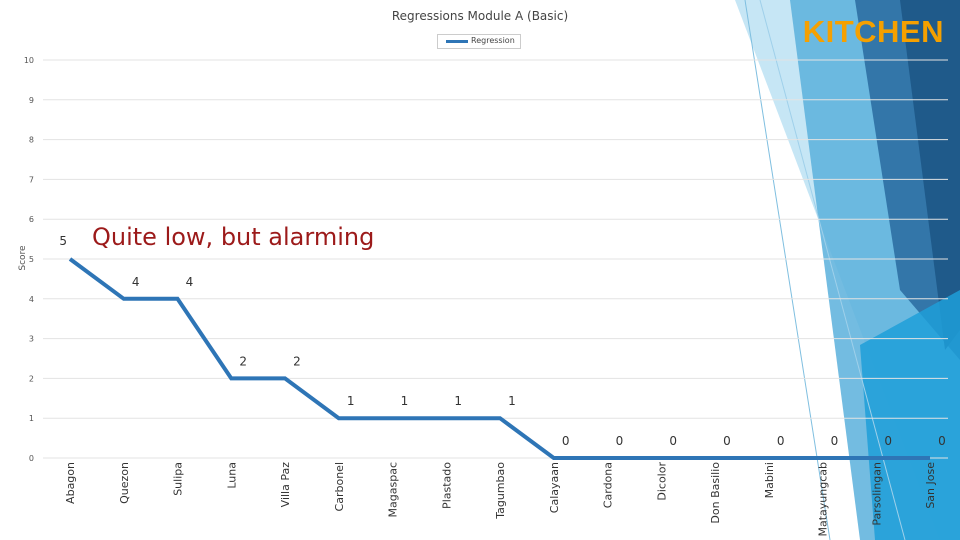 The image size is (960, 540). I want to click on x-tick-label: Parsolingan, so click(876, 494).